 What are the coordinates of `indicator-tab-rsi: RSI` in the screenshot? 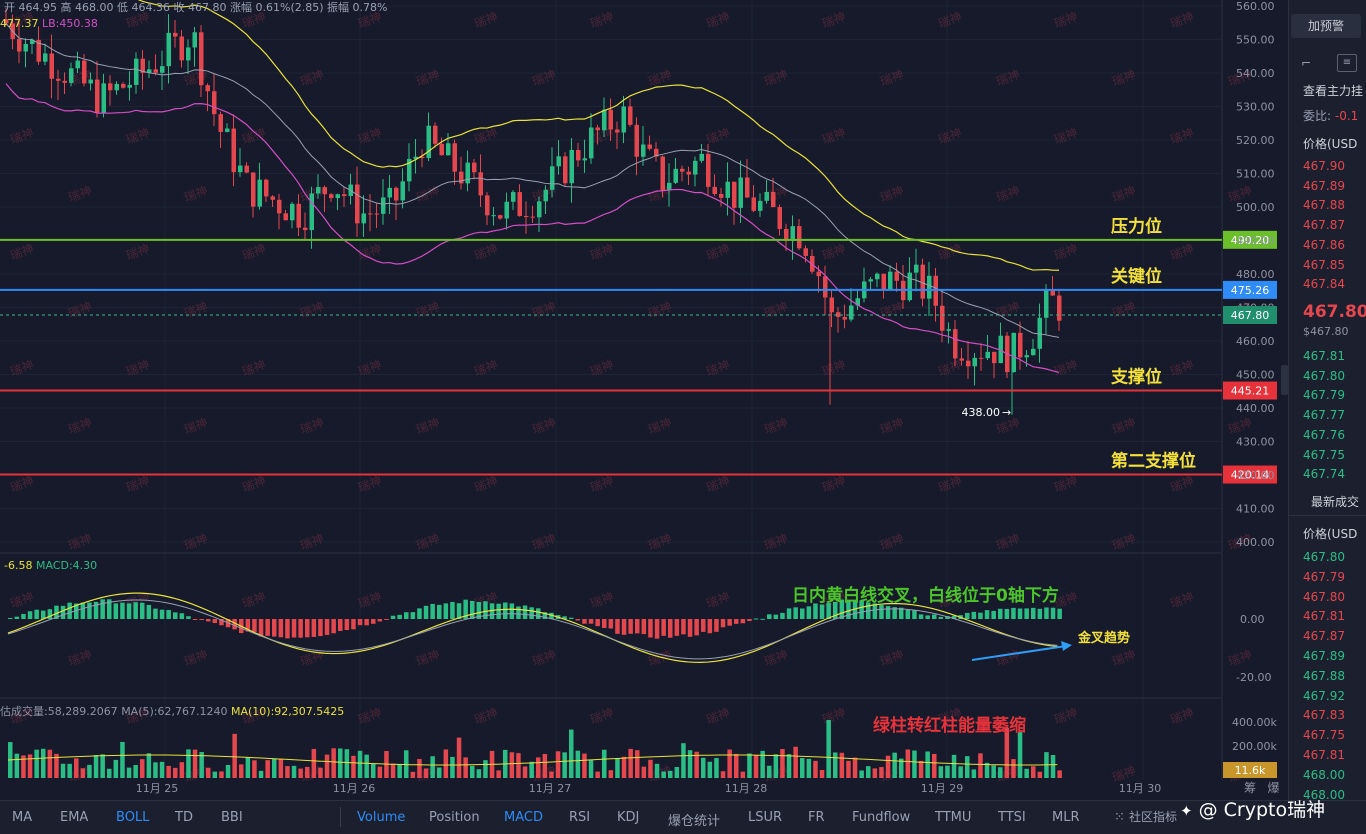 It's located at (580, 817).